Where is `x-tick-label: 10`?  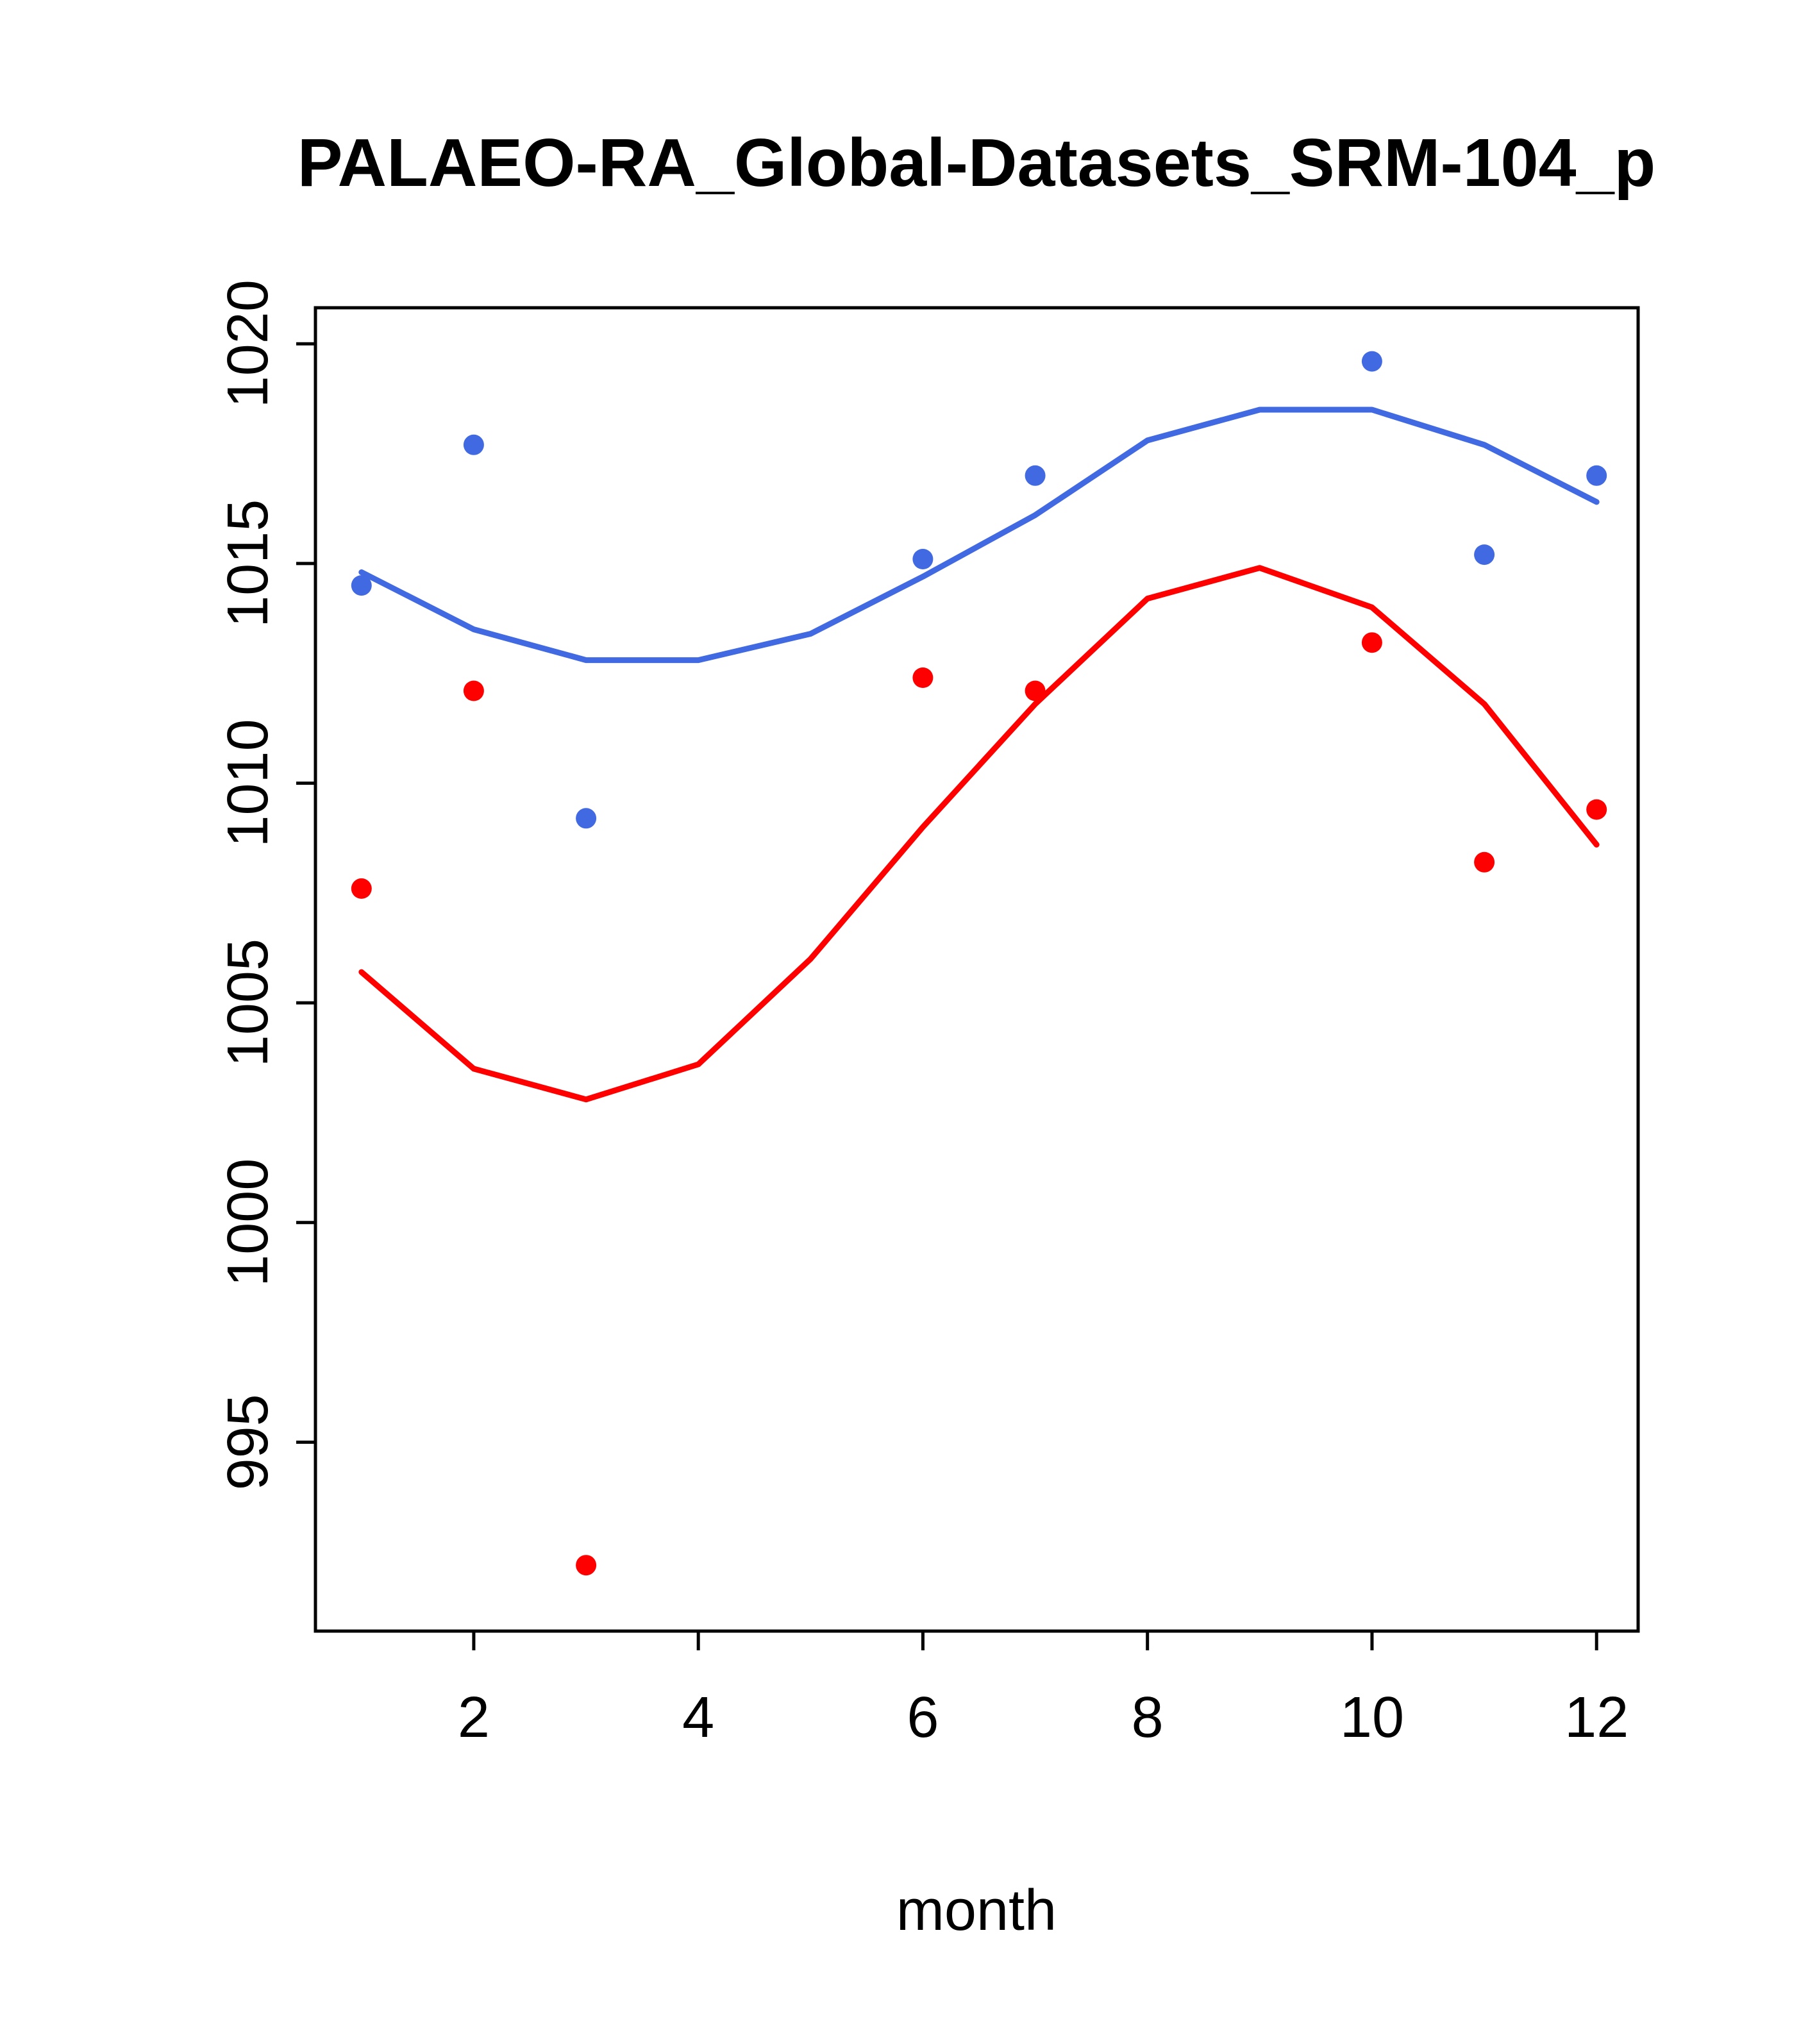
x-tick-label: 10 is located at coordinates (1372, 1718).